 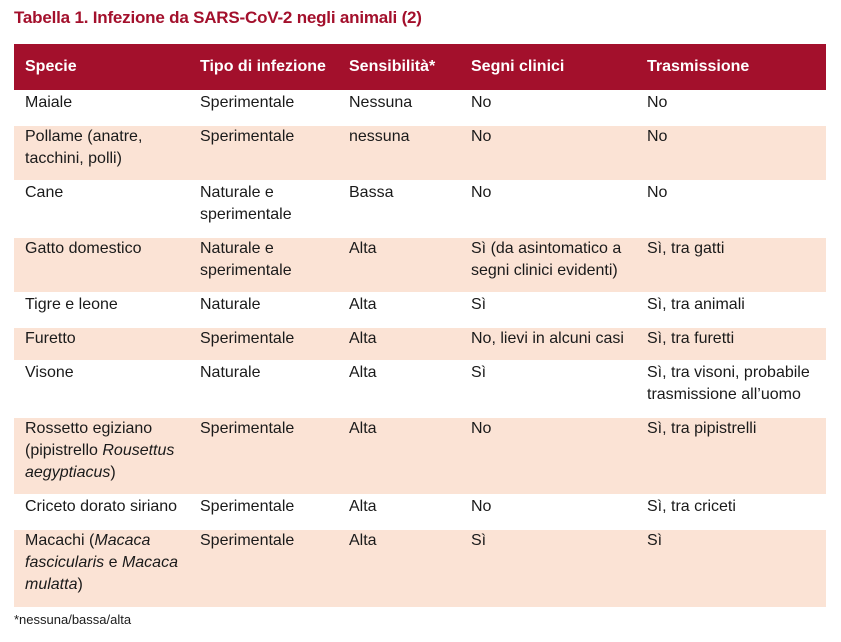 I want to click on header-segni-clinici: Segni clinici, so click(x=548, y=67).